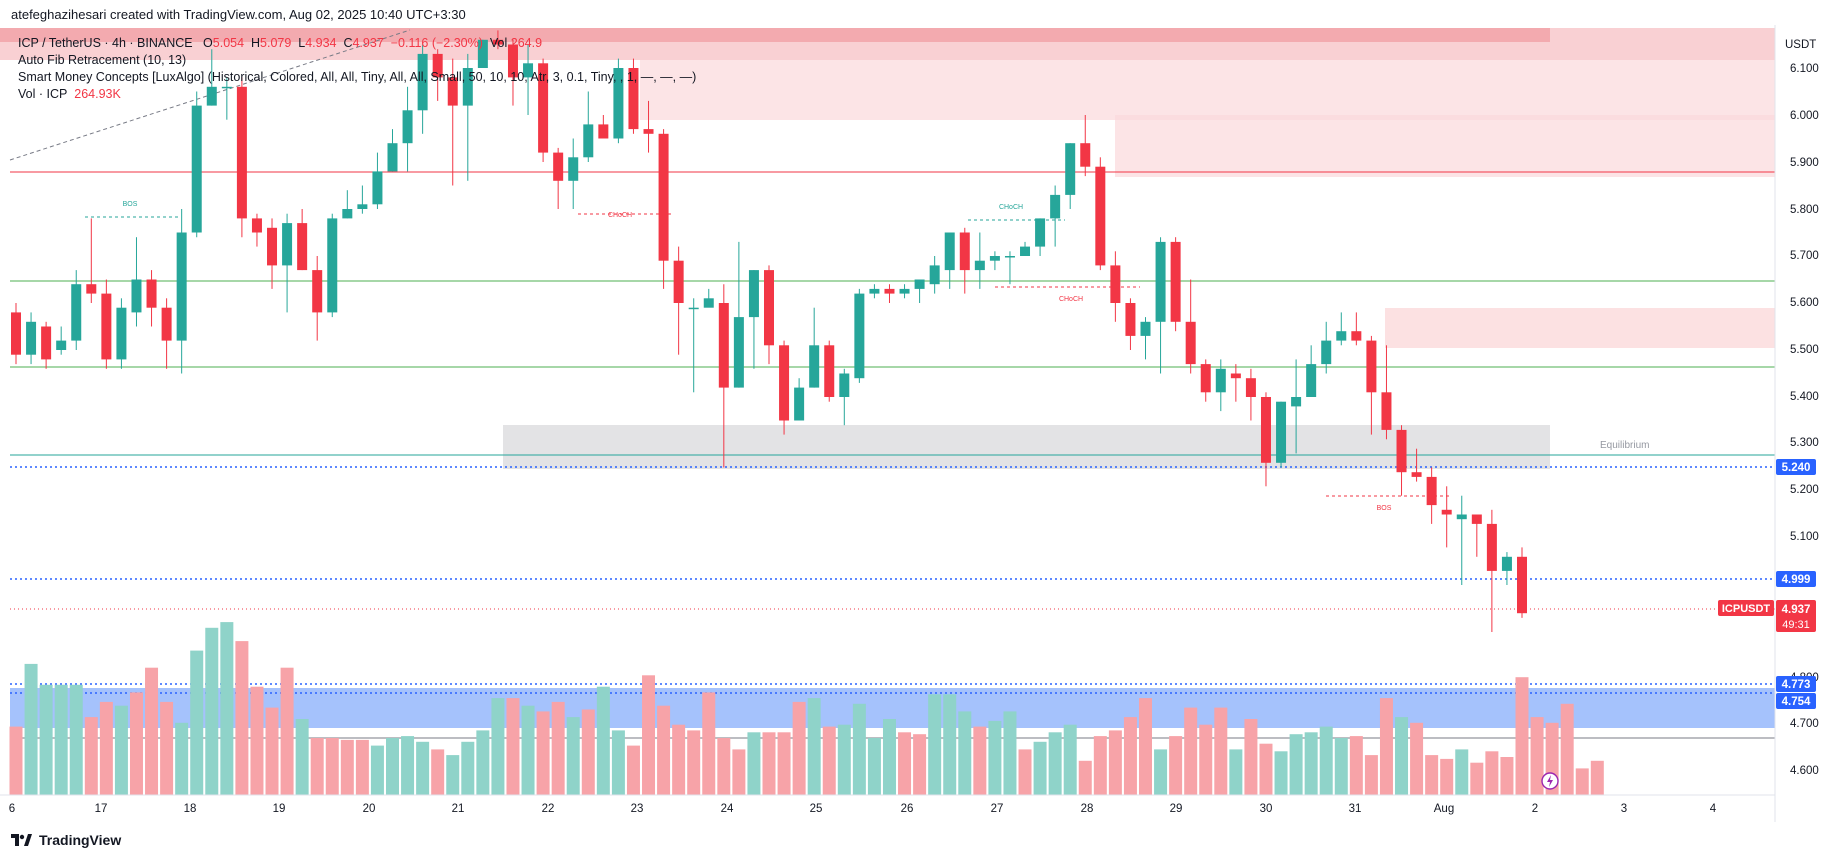 This screenshot has height=858, width=1835. I want to click on symbol-title: ICP / TetherUS · 4h · BINANCE, so click(105, 43).